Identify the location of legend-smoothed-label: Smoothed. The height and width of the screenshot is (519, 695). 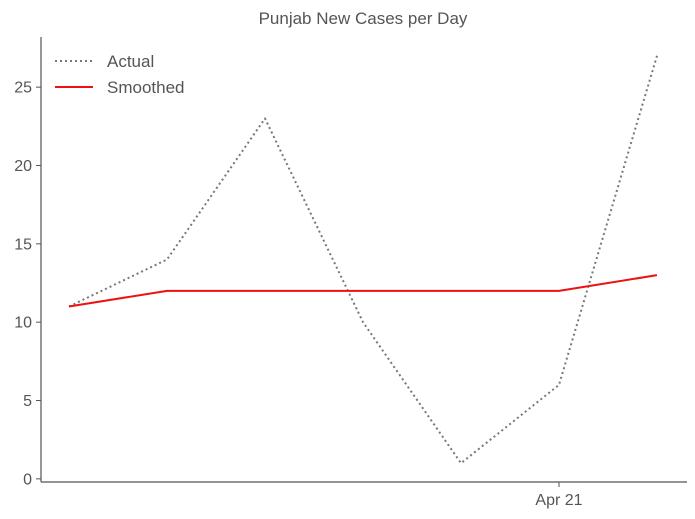
(146, 87).